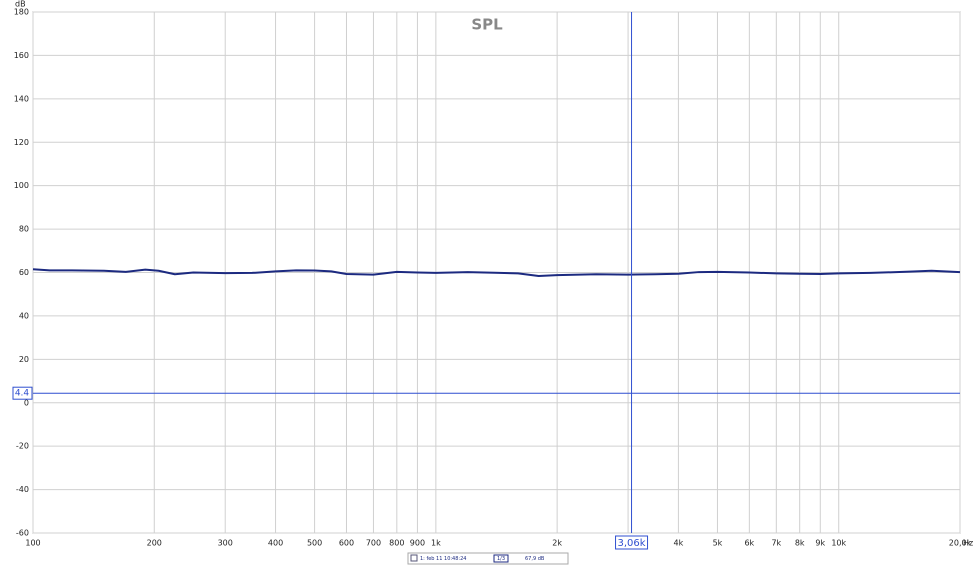  What do you see at coordinates (346, 543) in the screenshot?
I see `x-tick-label: 600` at bounding box center [346, 543].